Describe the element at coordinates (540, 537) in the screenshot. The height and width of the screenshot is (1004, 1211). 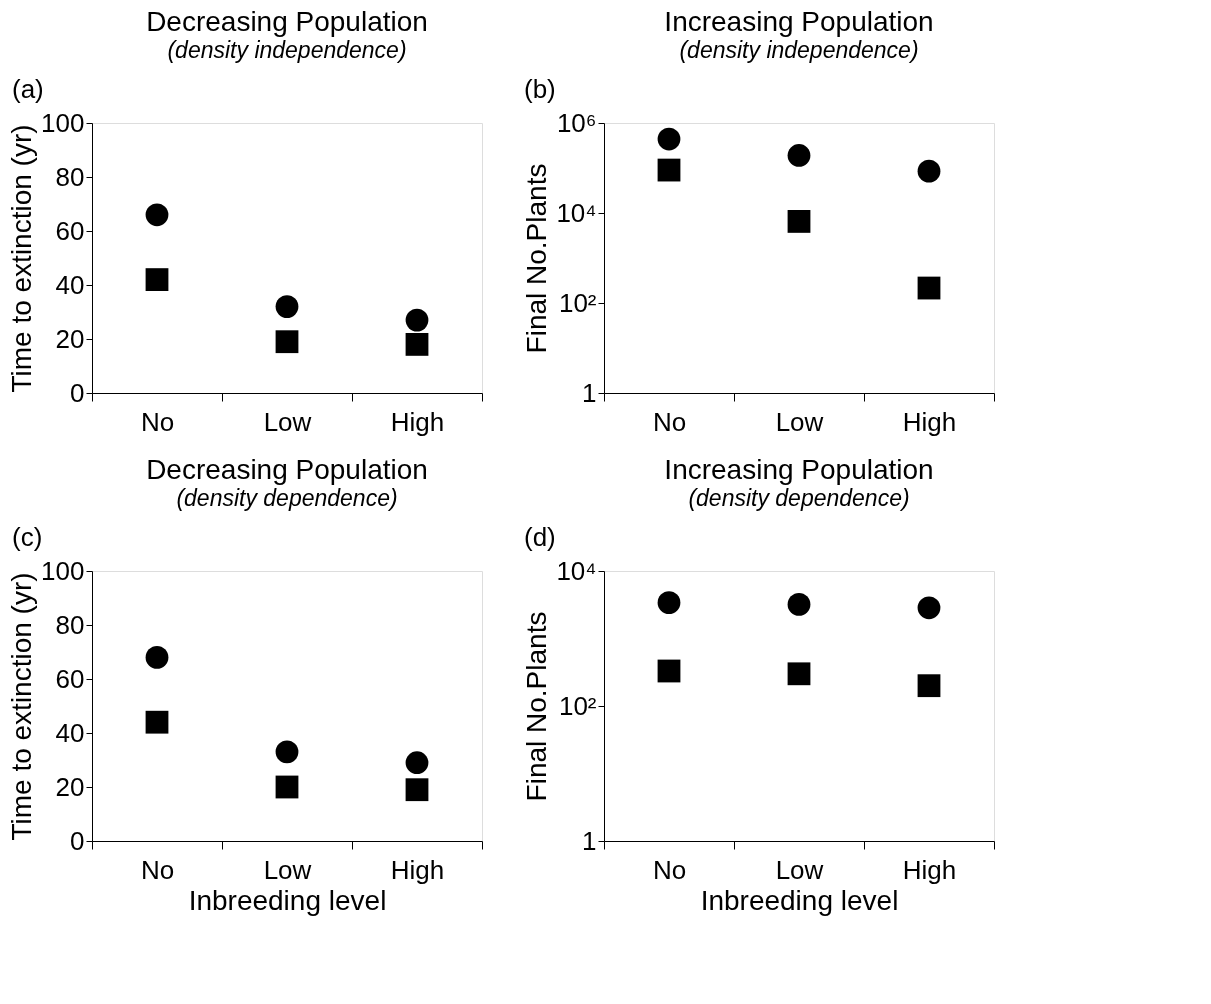
I see `text: (d)` at that location.